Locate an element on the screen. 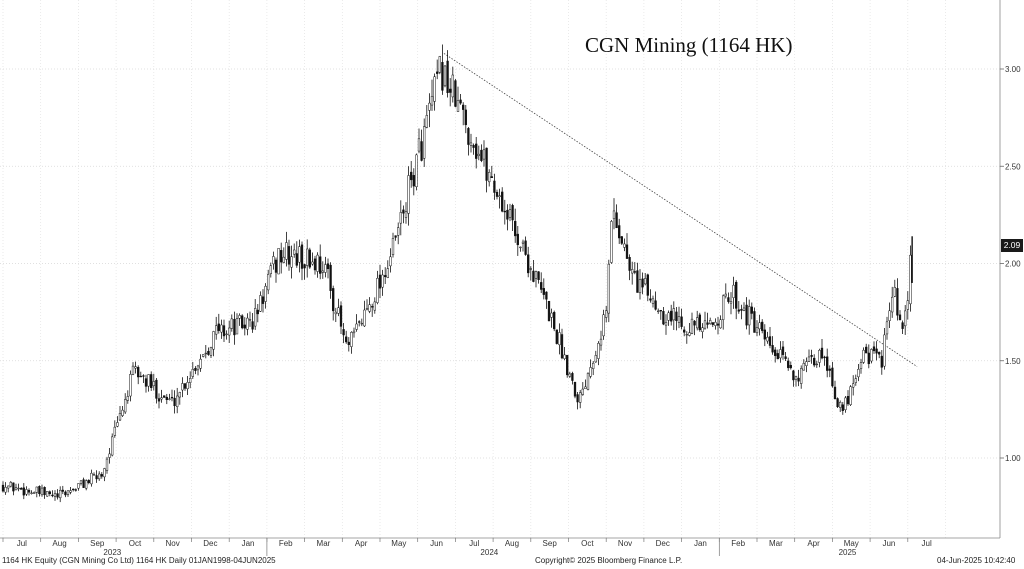 The width and height of the screenshot is (1024, 569). x-tick-label: Feb is located at coordinates (738, 543).